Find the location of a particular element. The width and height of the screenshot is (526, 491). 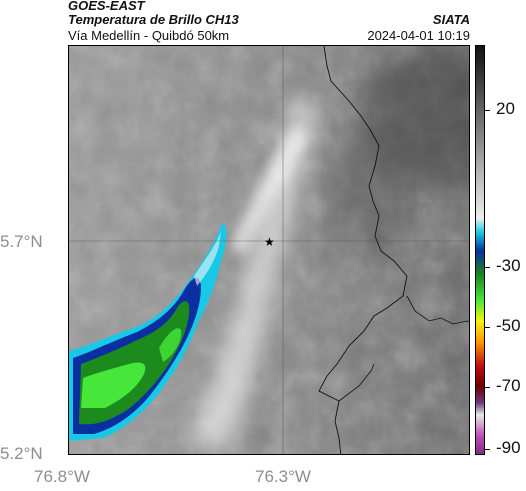

lat-label-5-7: 5.7°N is located at coordinates (21, 241).